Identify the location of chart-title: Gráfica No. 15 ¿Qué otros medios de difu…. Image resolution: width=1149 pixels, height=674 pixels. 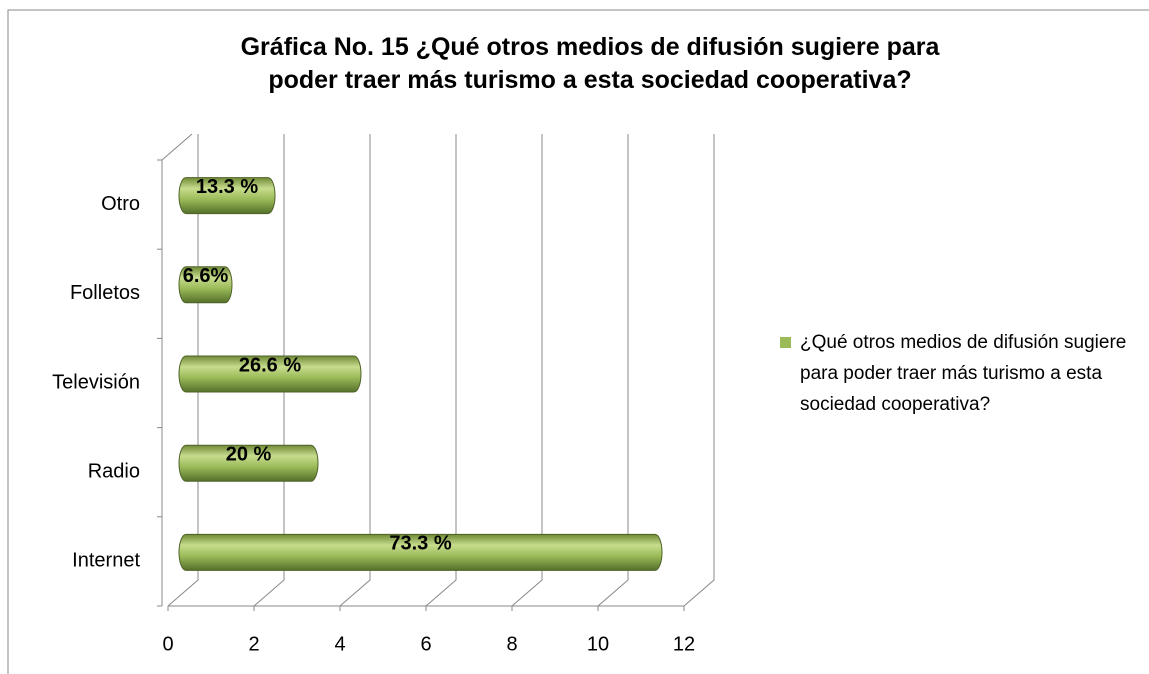
(590, 47).